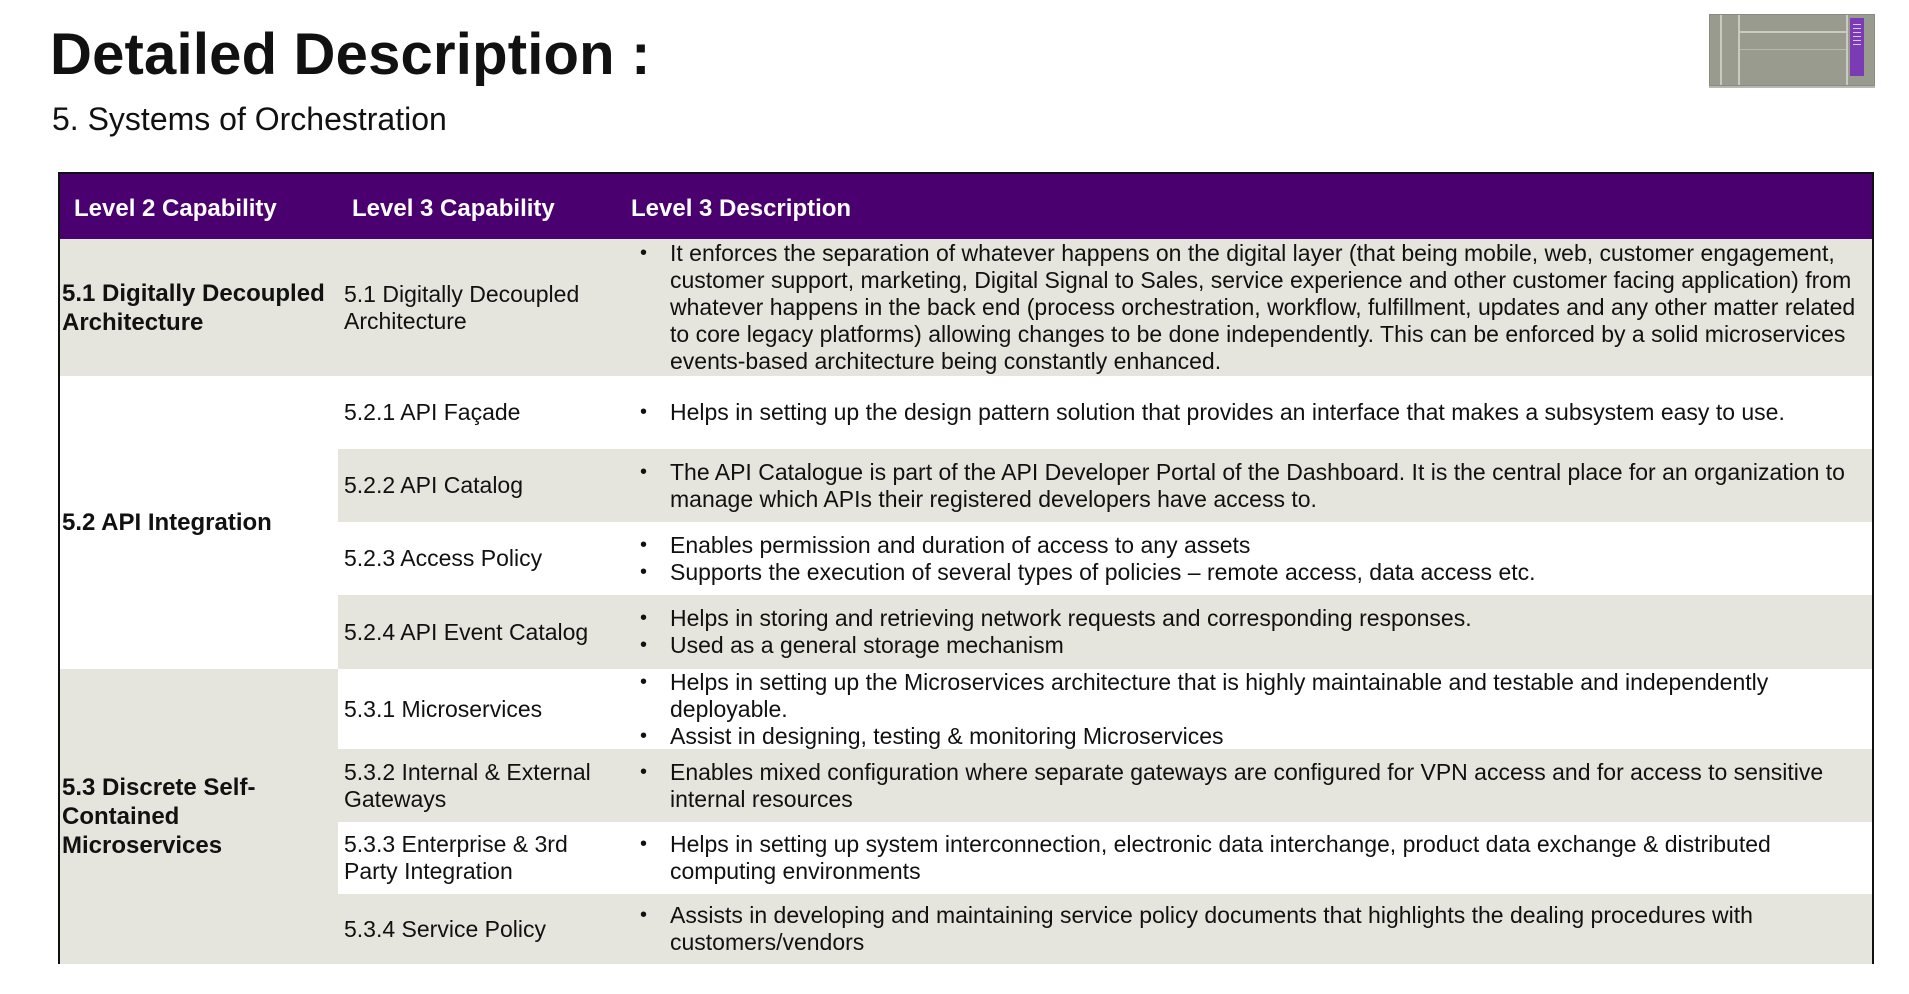  I want to click on level3-cell: 5.2.1 API Façade, so click(432, 412).